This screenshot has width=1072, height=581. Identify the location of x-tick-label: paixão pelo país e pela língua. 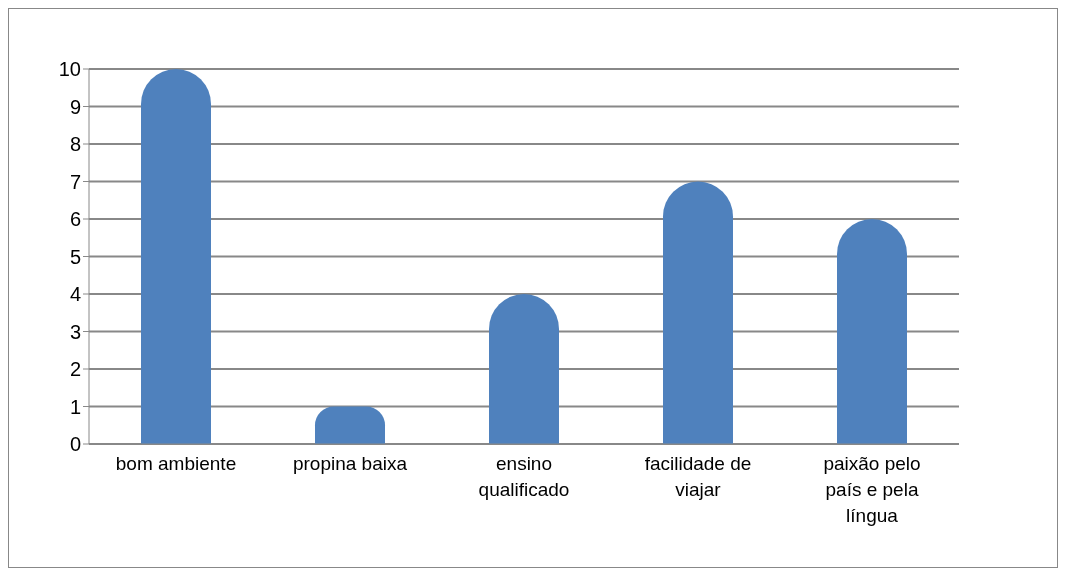
(872, 489).